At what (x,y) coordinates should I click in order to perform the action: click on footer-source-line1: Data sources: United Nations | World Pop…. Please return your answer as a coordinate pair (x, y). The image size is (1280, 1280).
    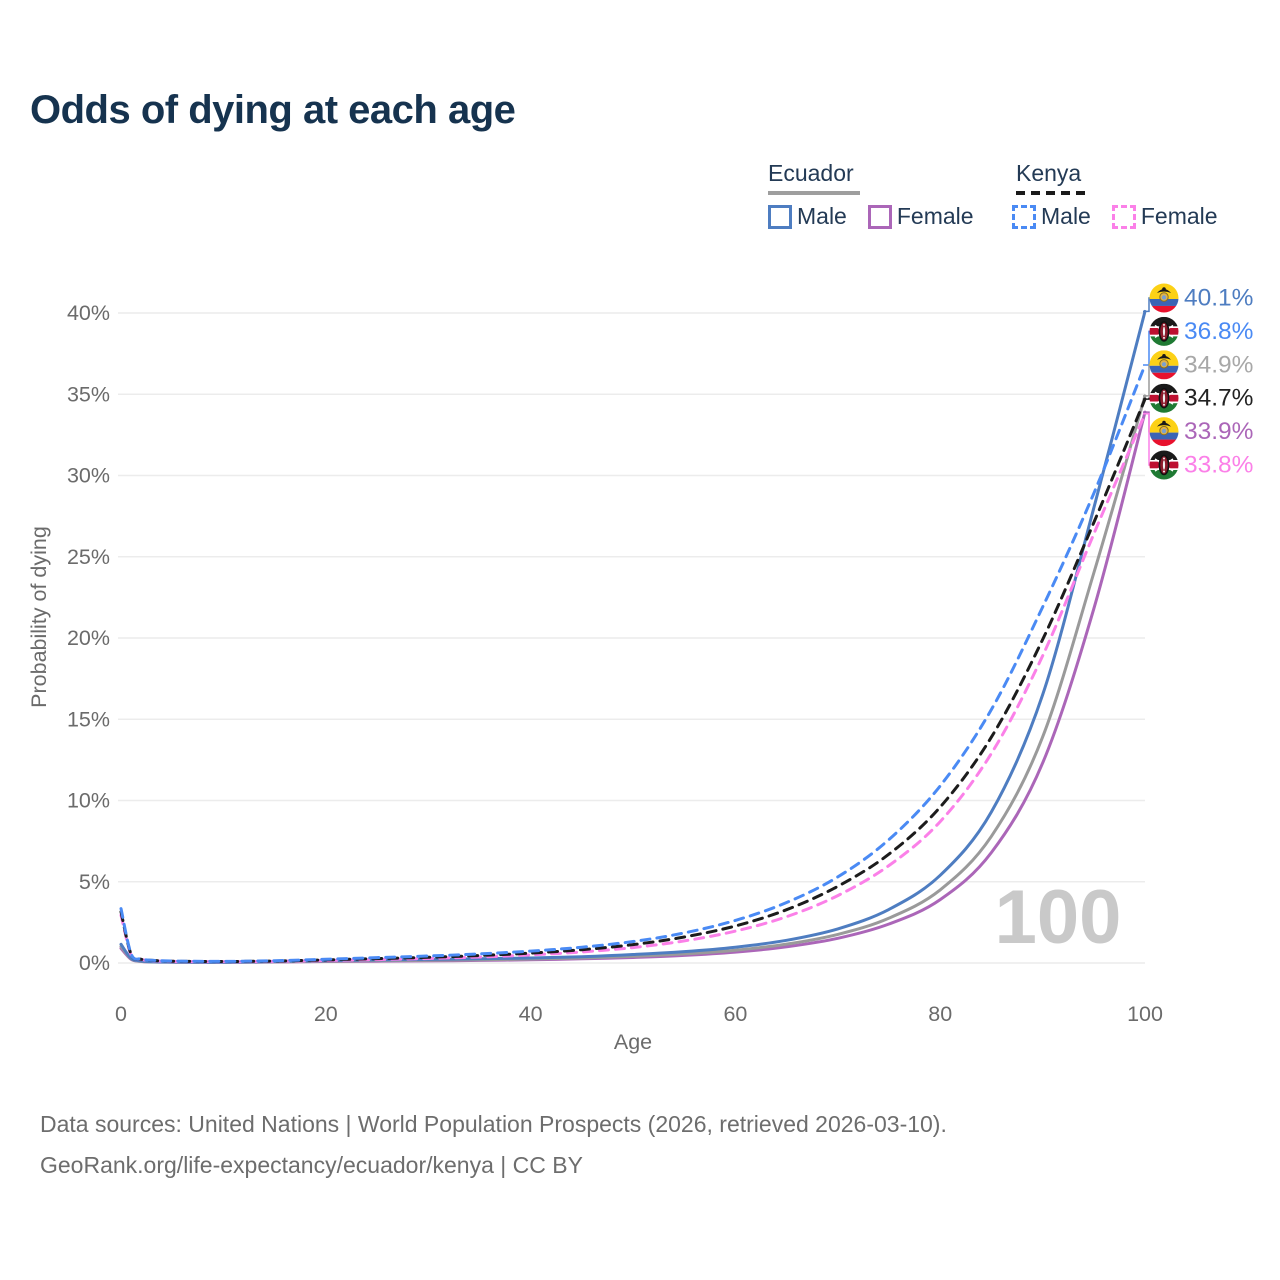
    Looking at the image, I should click on (493, 1124).